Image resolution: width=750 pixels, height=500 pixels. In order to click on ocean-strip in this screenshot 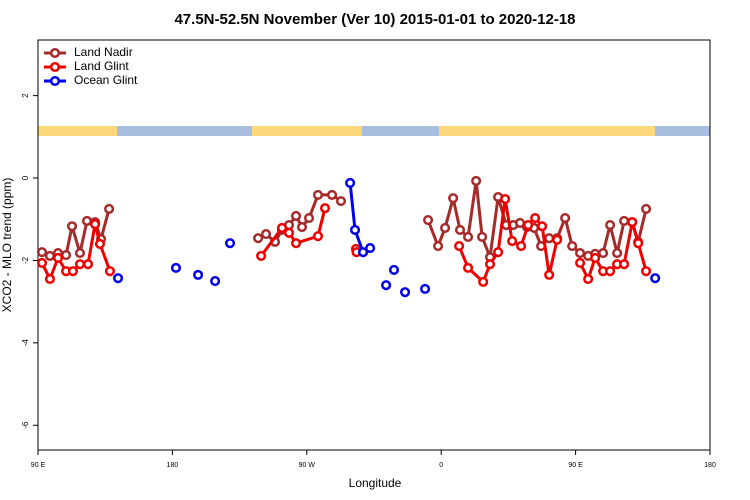, I will do `click(374, 131)`.